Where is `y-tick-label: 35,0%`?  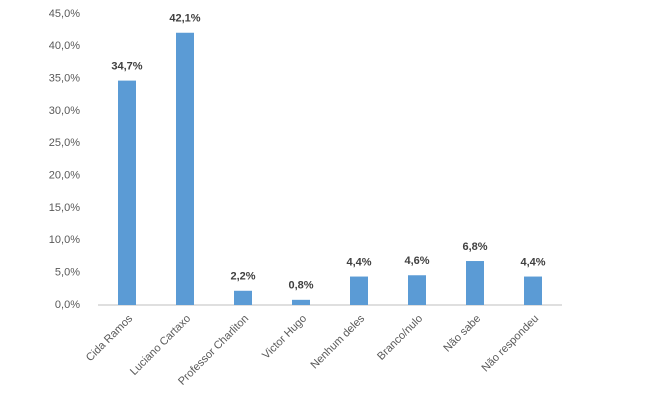
y-tick-label: 35,0% is located at coordinates (64, 79).